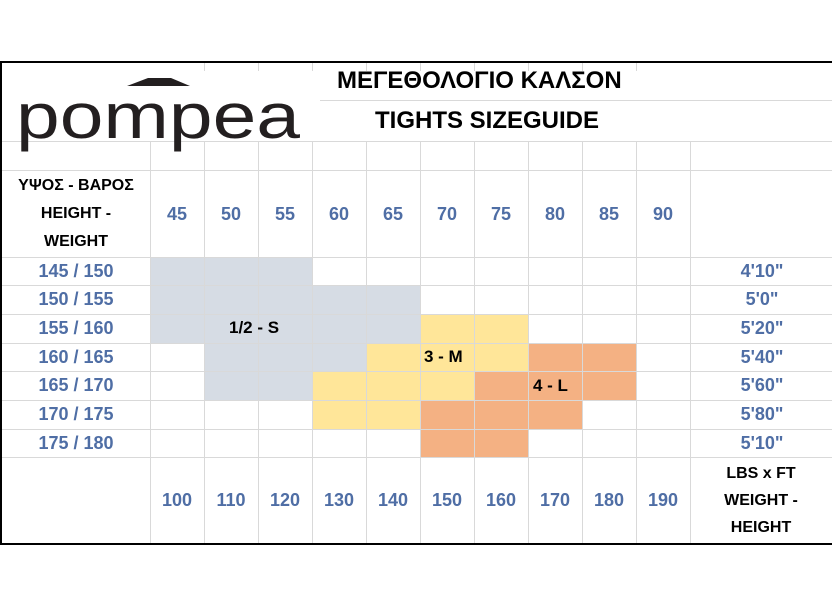 The width and height of the screenshot is (832, 605). What do you see at coordinates (663, 500) in the screenshot?
I see `weight-lbs-label: 190` at bounding box center [663, 500].